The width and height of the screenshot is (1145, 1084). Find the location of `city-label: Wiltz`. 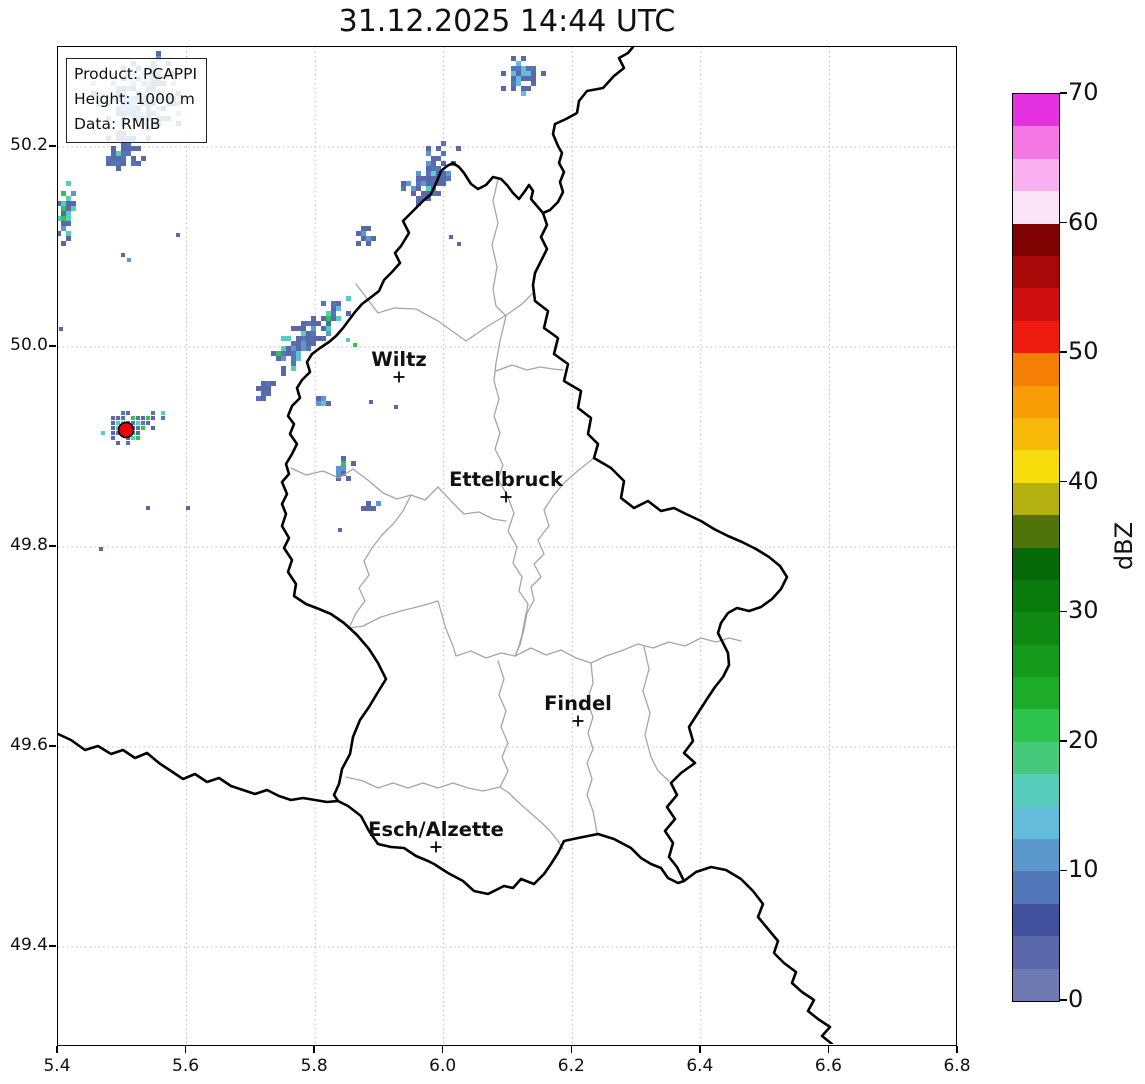

city-label: Wiltz is located at coordinates (399, 359).